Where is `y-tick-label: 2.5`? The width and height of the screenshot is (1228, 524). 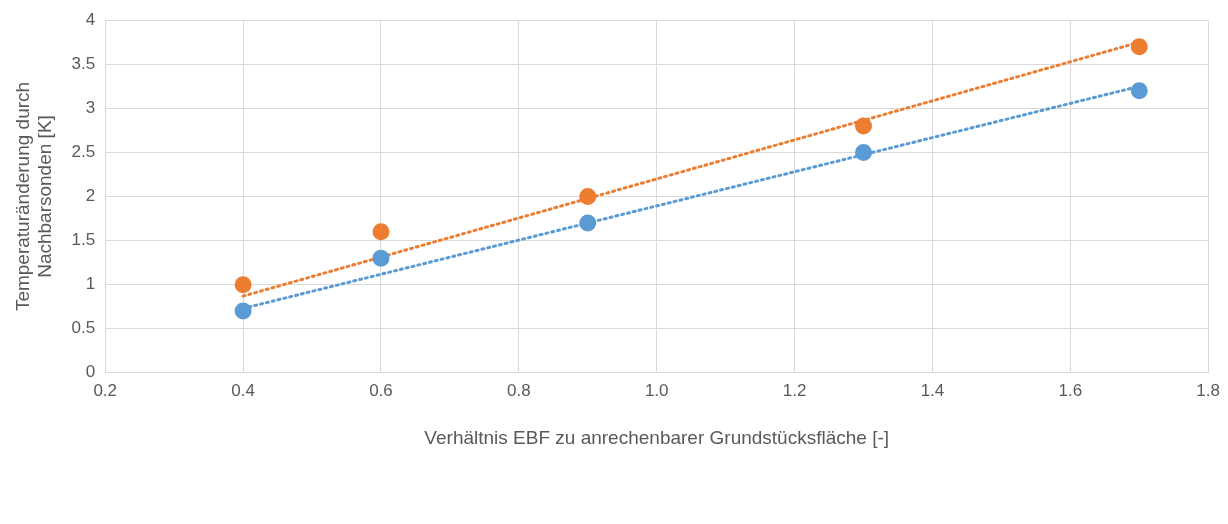 y-tick-label: 2.5 is located at coordinates (83, 152).